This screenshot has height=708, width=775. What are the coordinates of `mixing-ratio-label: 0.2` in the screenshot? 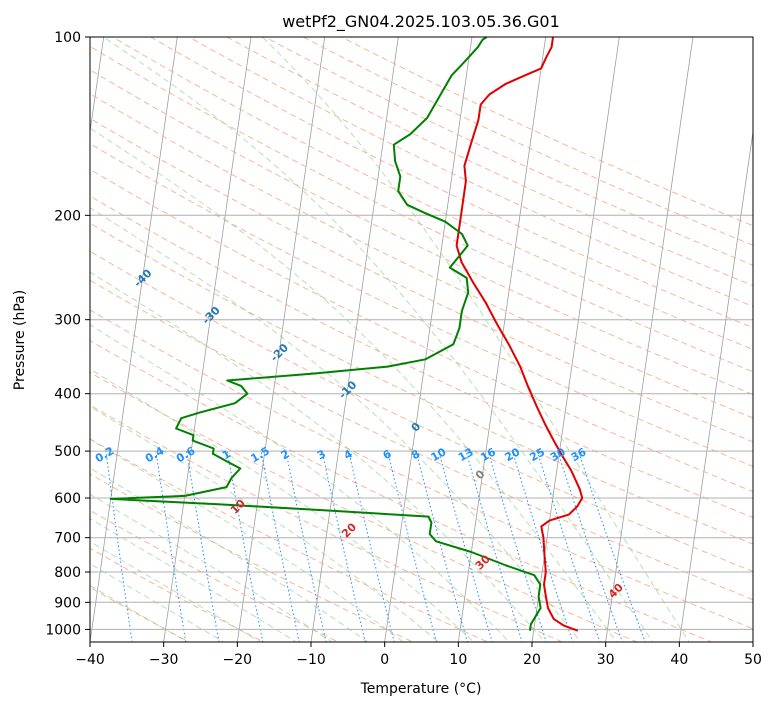 It's located at (104, 454).